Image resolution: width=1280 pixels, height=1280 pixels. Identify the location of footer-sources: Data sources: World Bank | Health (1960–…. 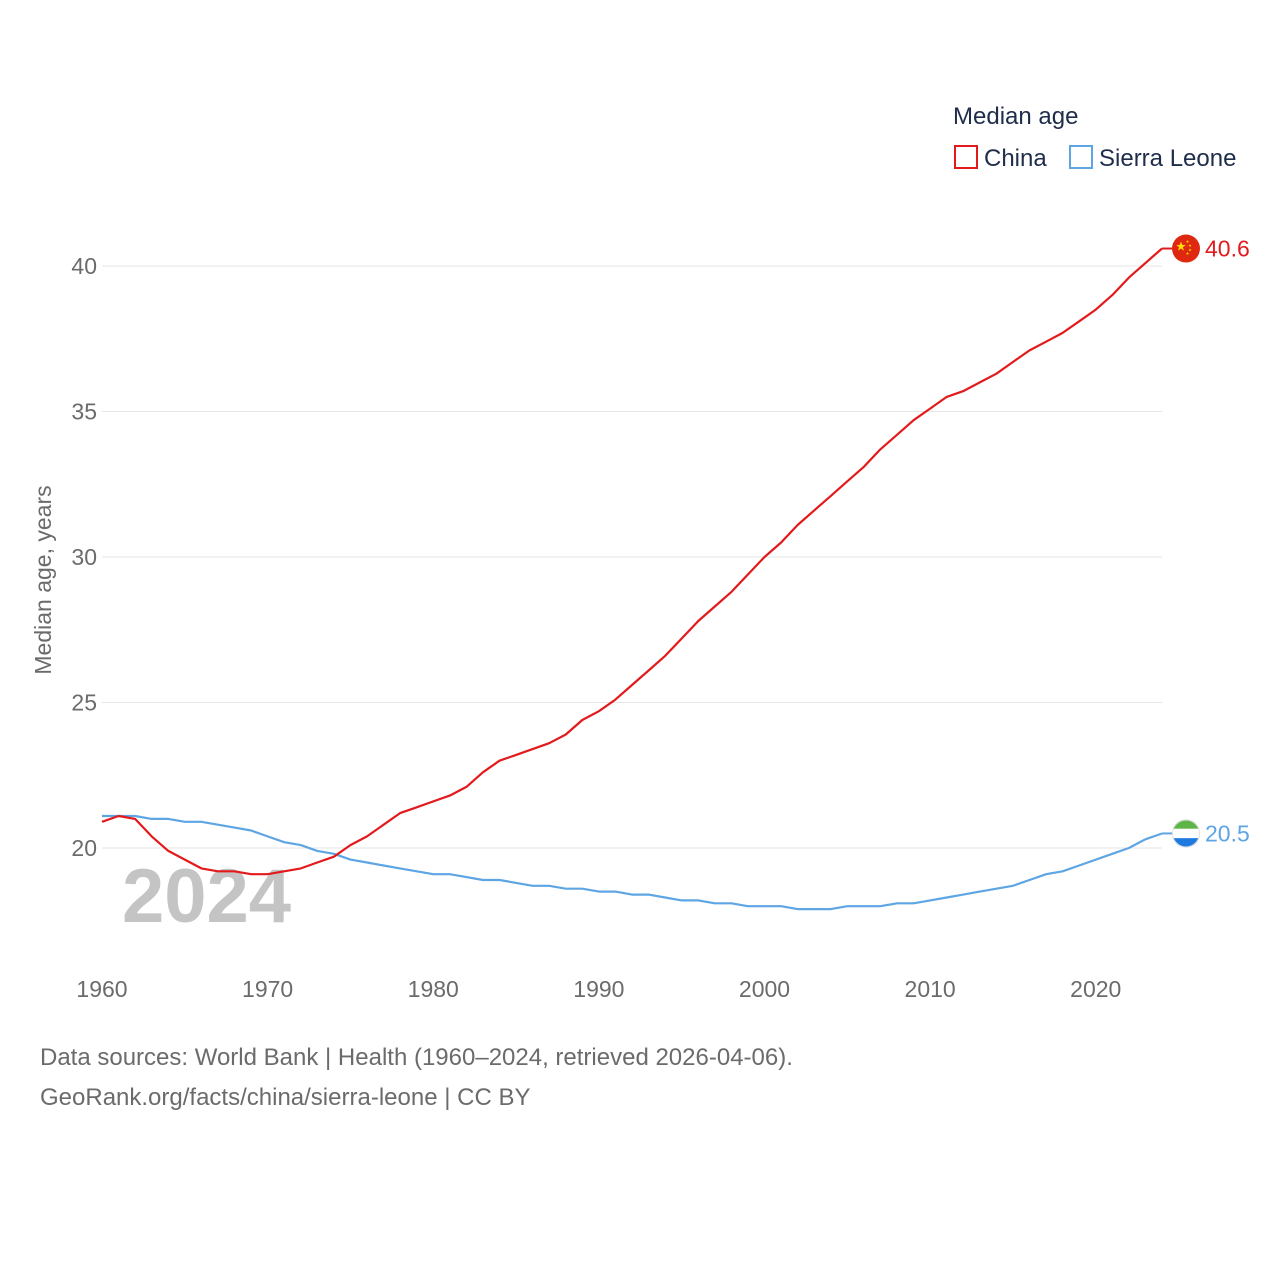
(416, 1057).